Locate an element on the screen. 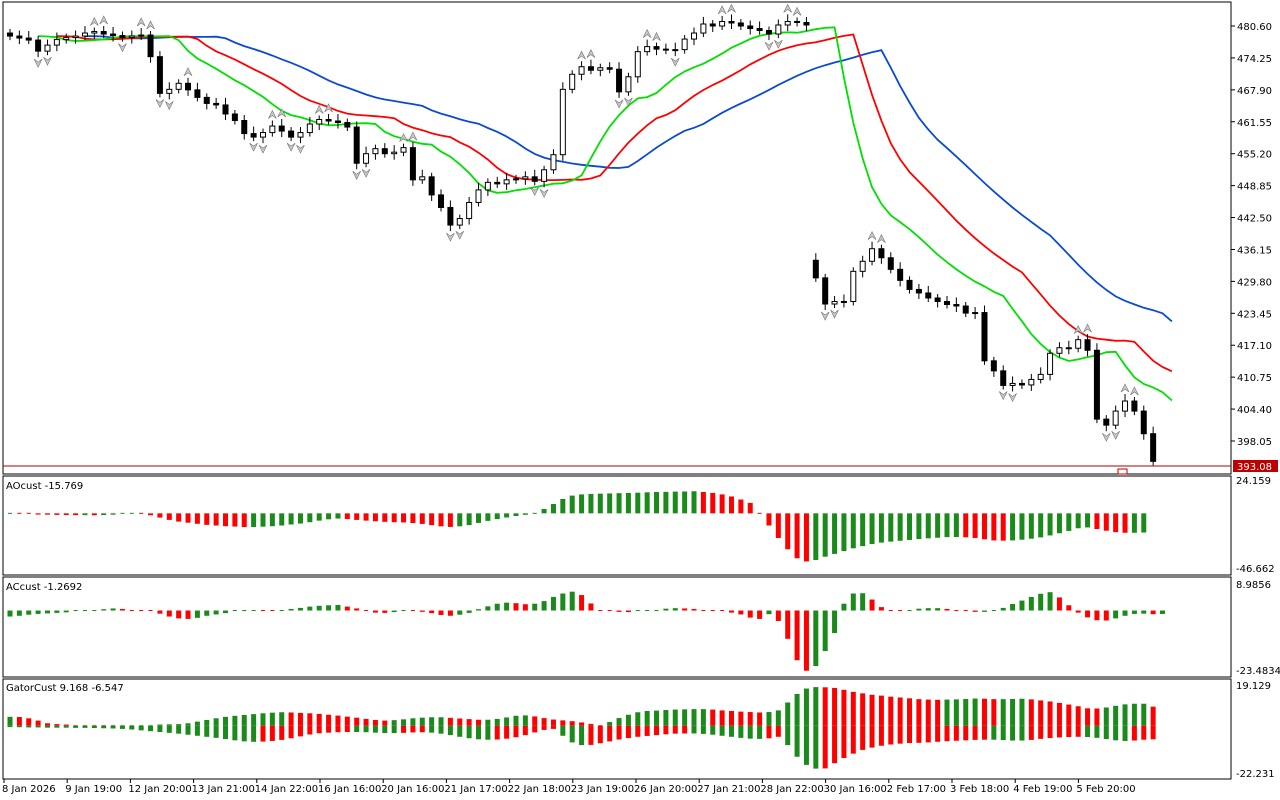 This screenshot has height=800, width=1280. time-tick-label: 8 Jan 2026 is located at coordinates (29, 789).